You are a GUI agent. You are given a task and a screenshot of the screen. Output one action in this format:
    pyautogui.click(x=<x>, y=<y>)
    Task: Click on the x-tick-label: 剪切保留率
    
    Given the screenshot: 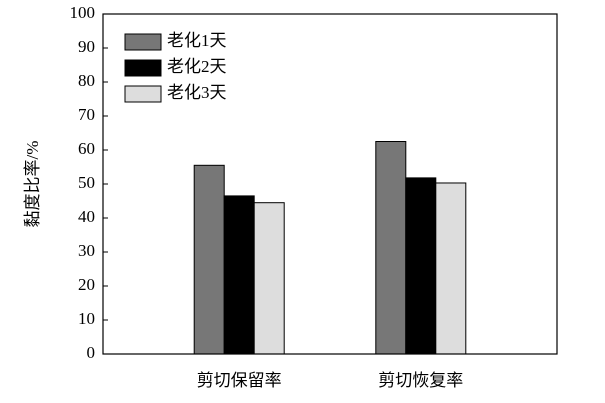 What is the action you would take?
    pyautogui.click(x=239, y=380)
    